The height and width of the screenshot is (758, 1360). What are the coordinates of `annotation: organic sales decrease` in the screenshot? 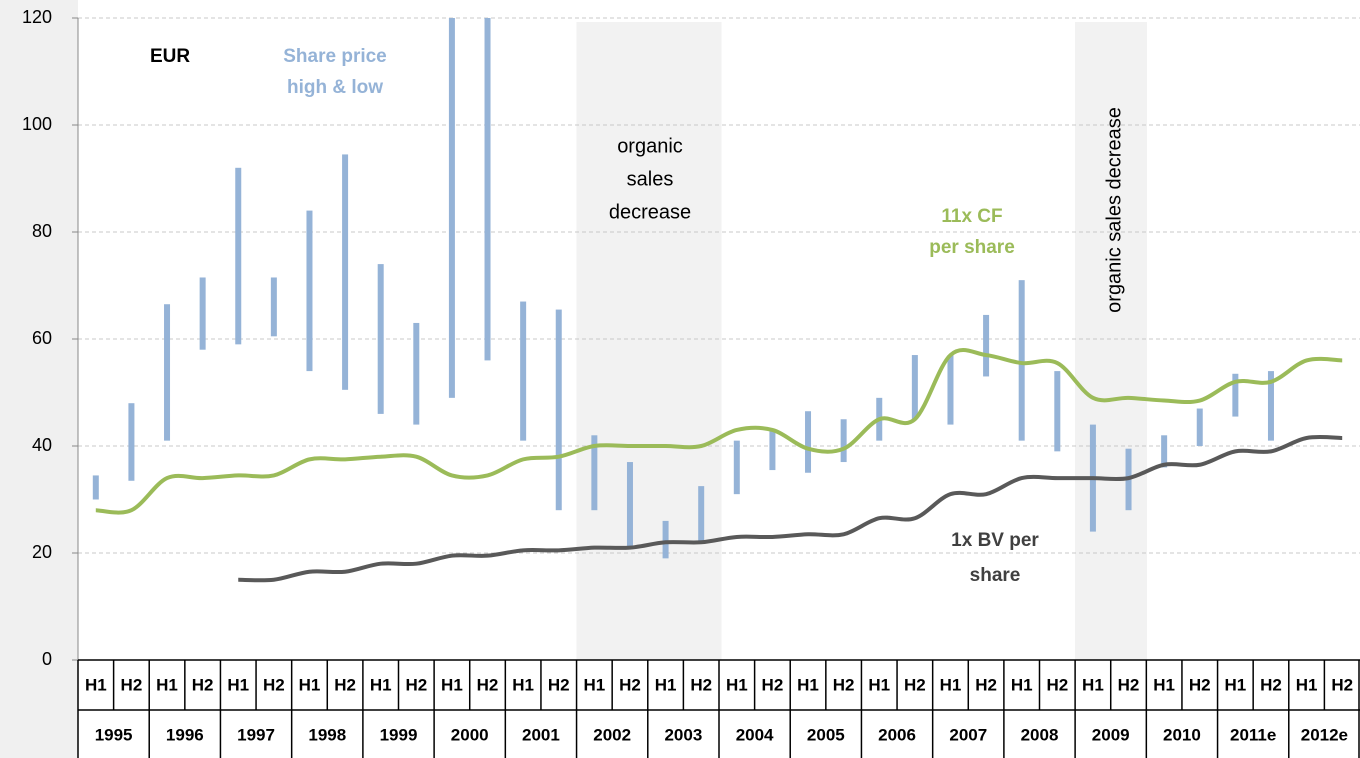 It's located at (1114, 210).